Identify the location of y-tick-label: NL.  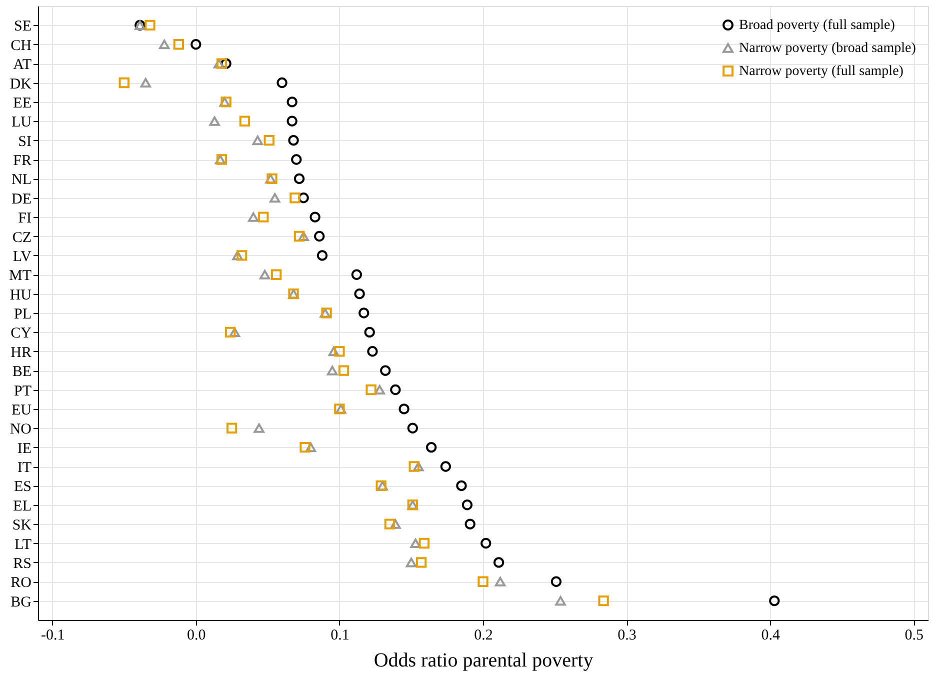
(22, 180).